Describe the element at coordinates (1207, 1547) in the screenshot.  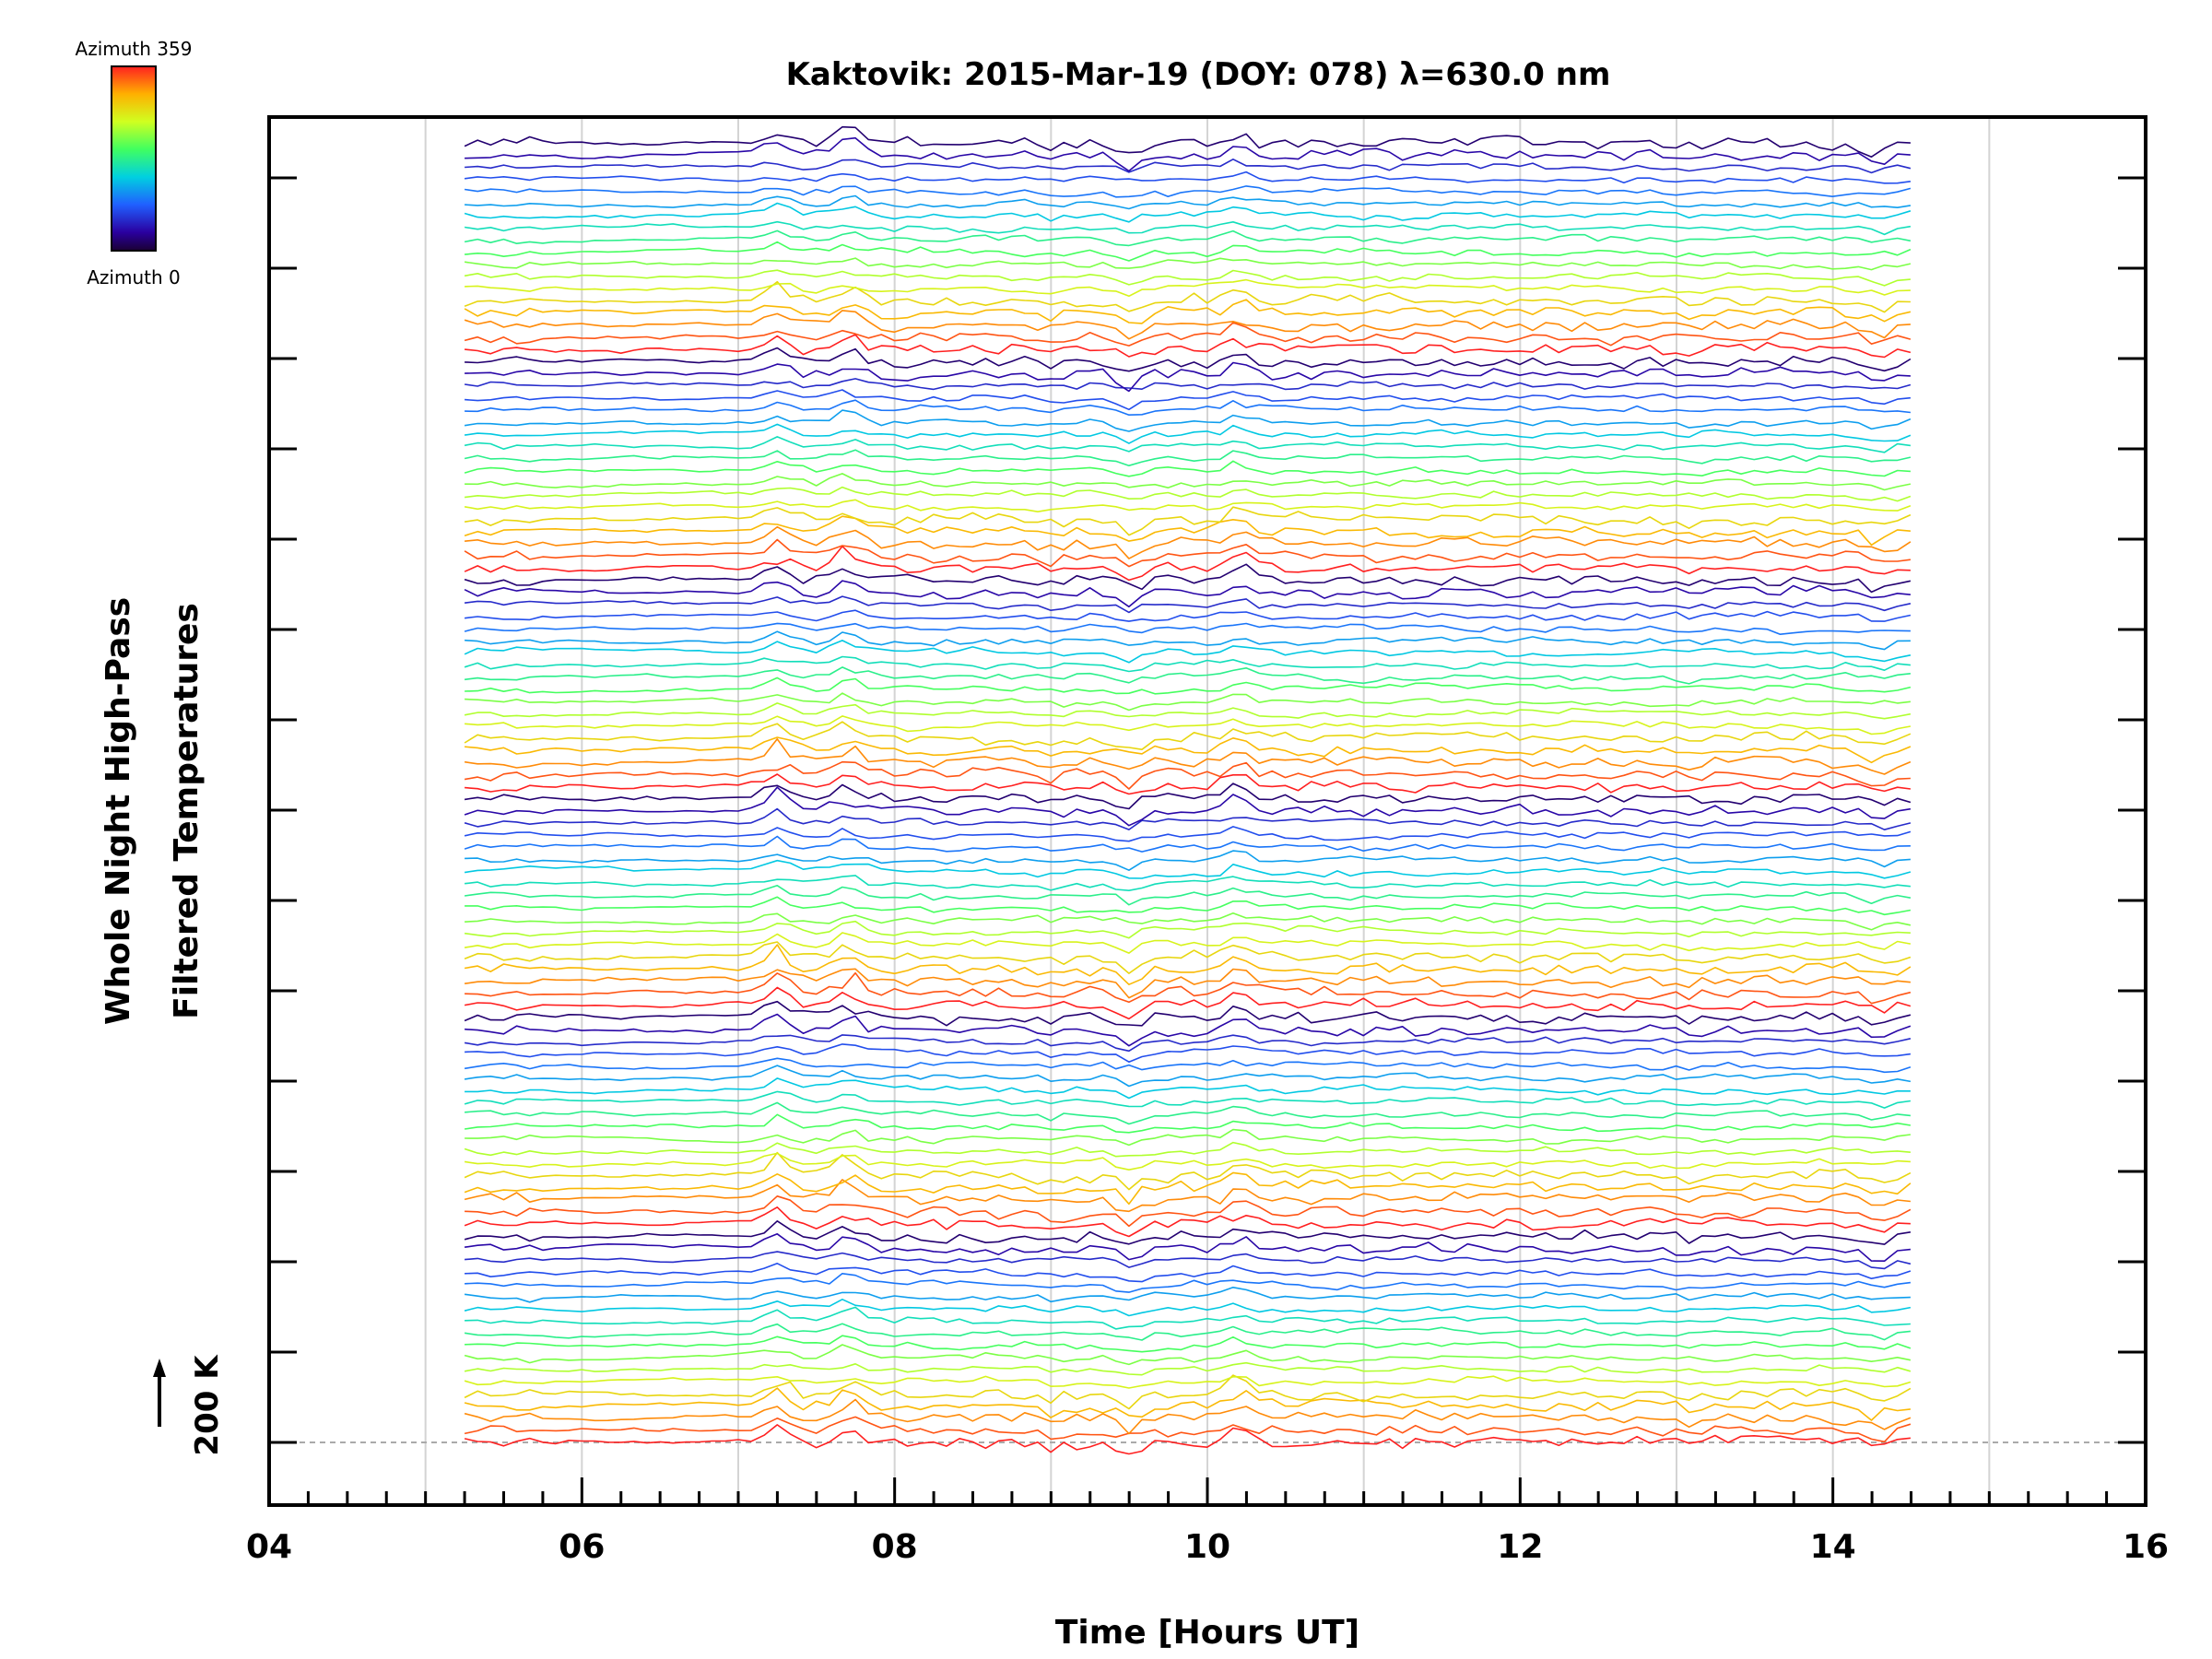
I see `x-tick-labels: 04 06 08 10 12 14 16` at that location.